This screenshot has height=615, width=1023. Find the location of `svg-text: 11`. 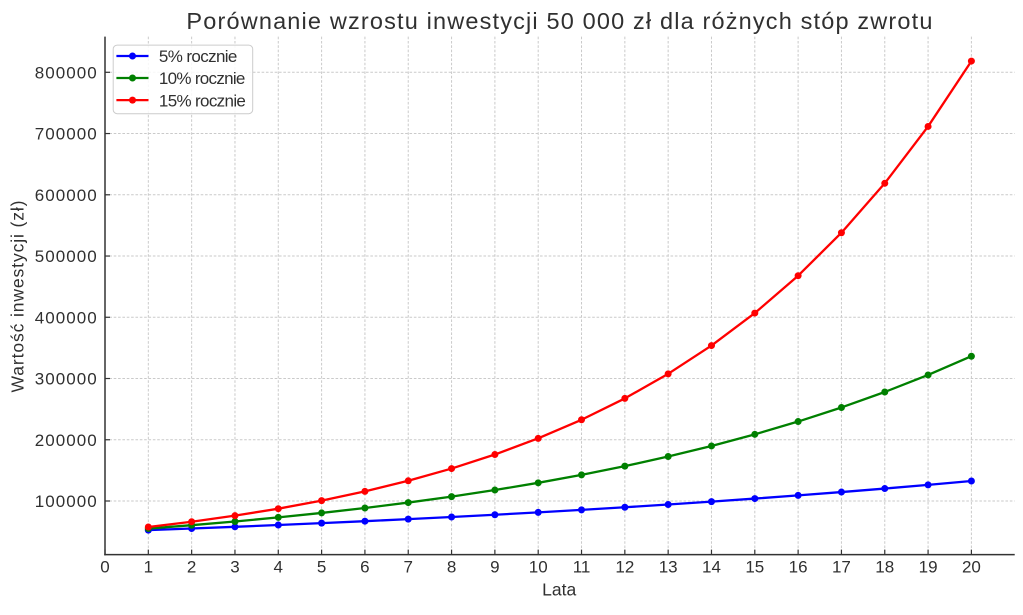

svg-text: 11 is located at coordinates (582, 567).